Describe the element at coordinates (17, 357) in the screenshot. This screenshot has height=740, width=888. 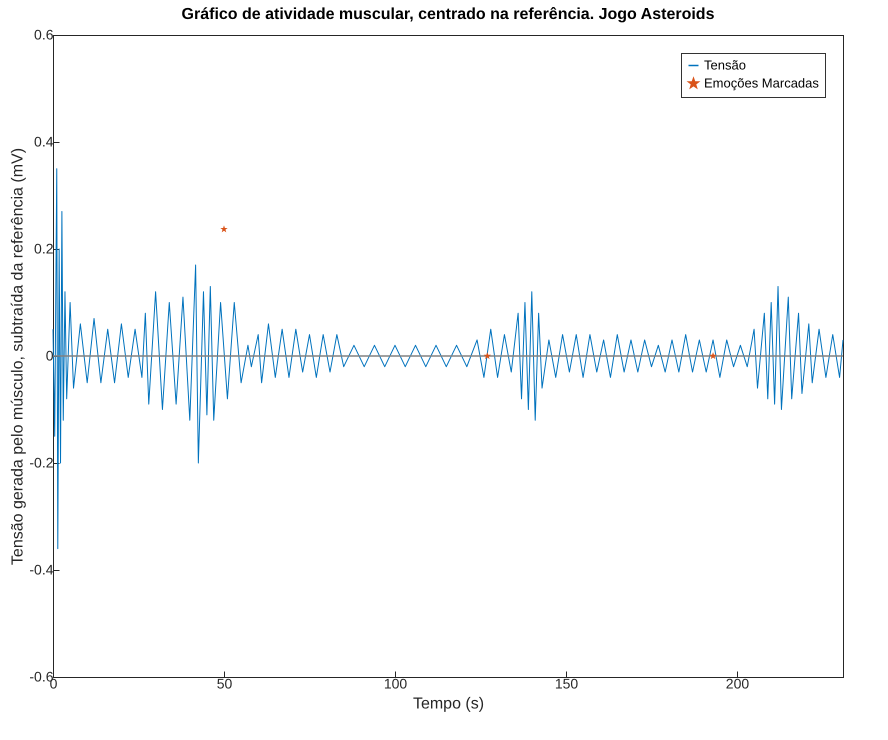
I see `y-axis-title: Tensão gerada pelo músculo, subtraída da referência (mV)` at that location.